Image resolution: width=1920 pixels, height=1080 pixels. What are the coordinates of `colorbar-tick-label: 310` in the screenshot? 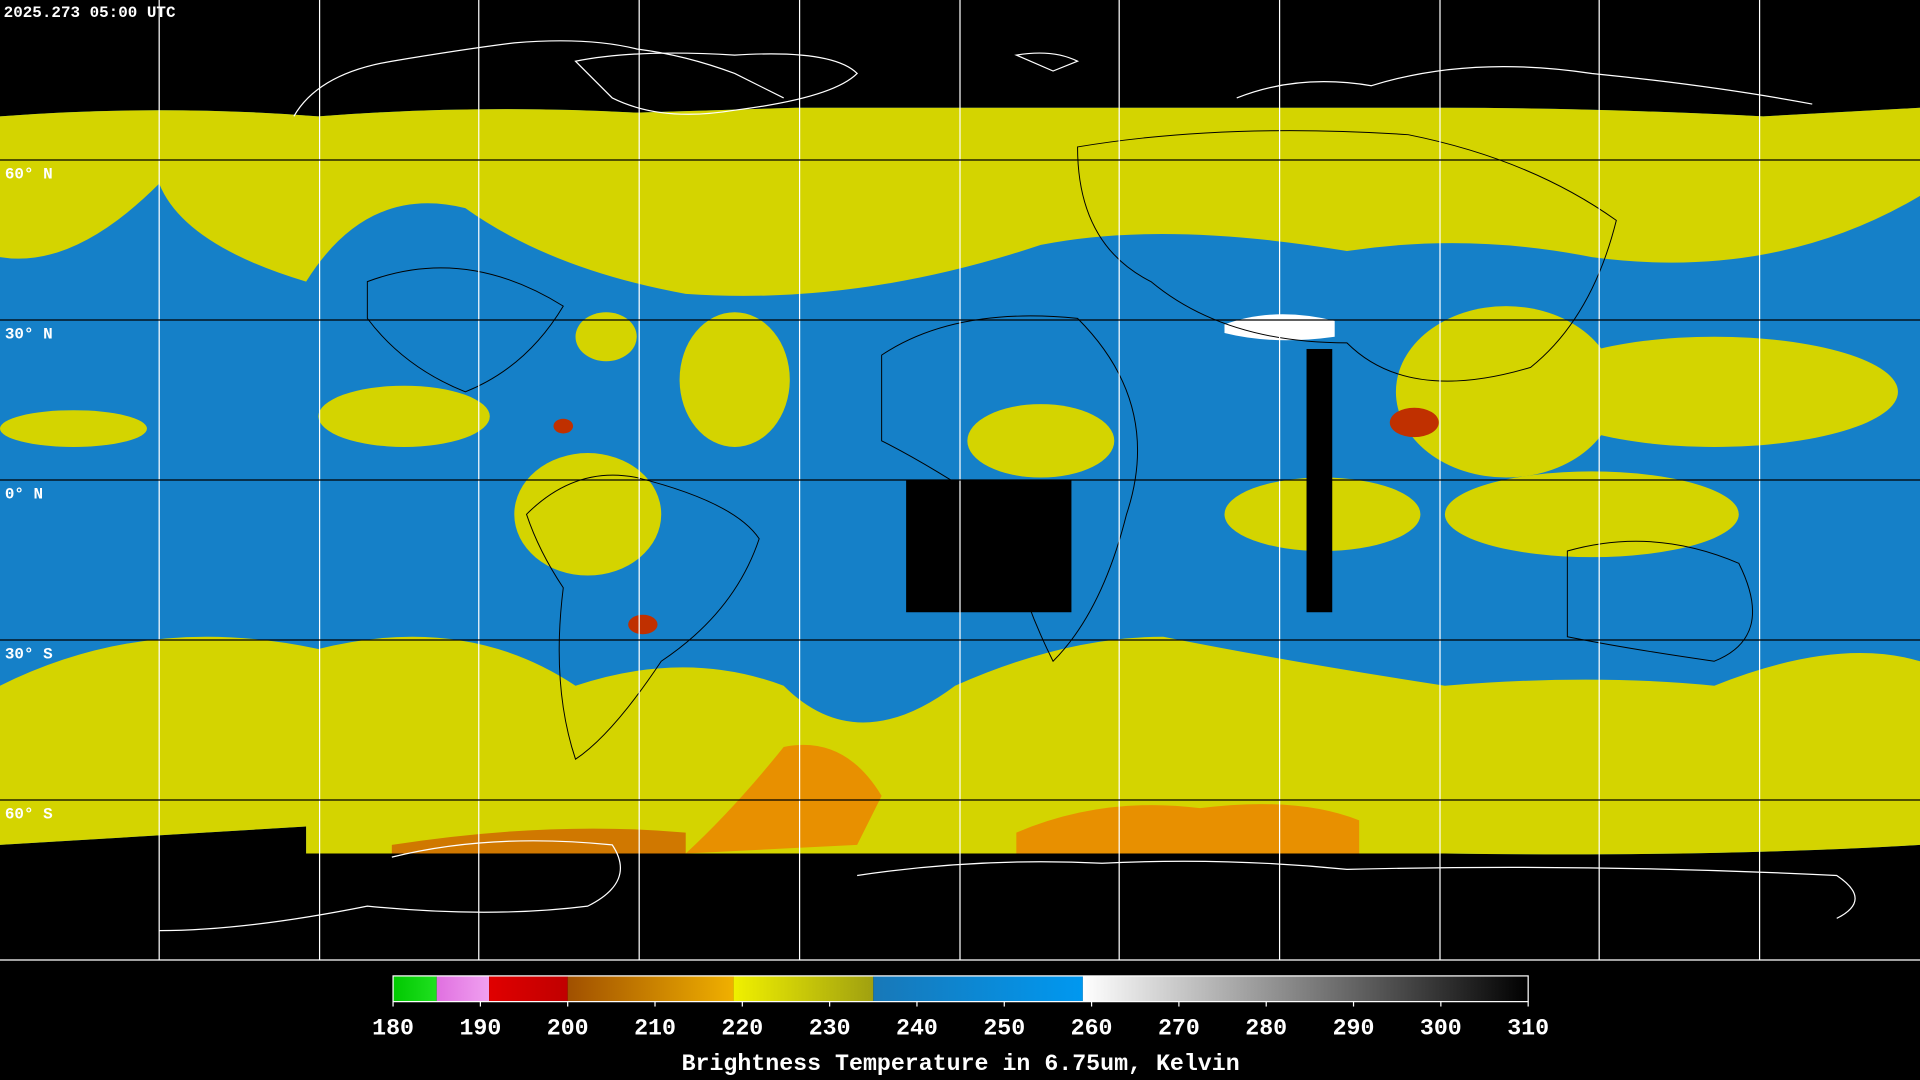 It's located at (1528, 1029).